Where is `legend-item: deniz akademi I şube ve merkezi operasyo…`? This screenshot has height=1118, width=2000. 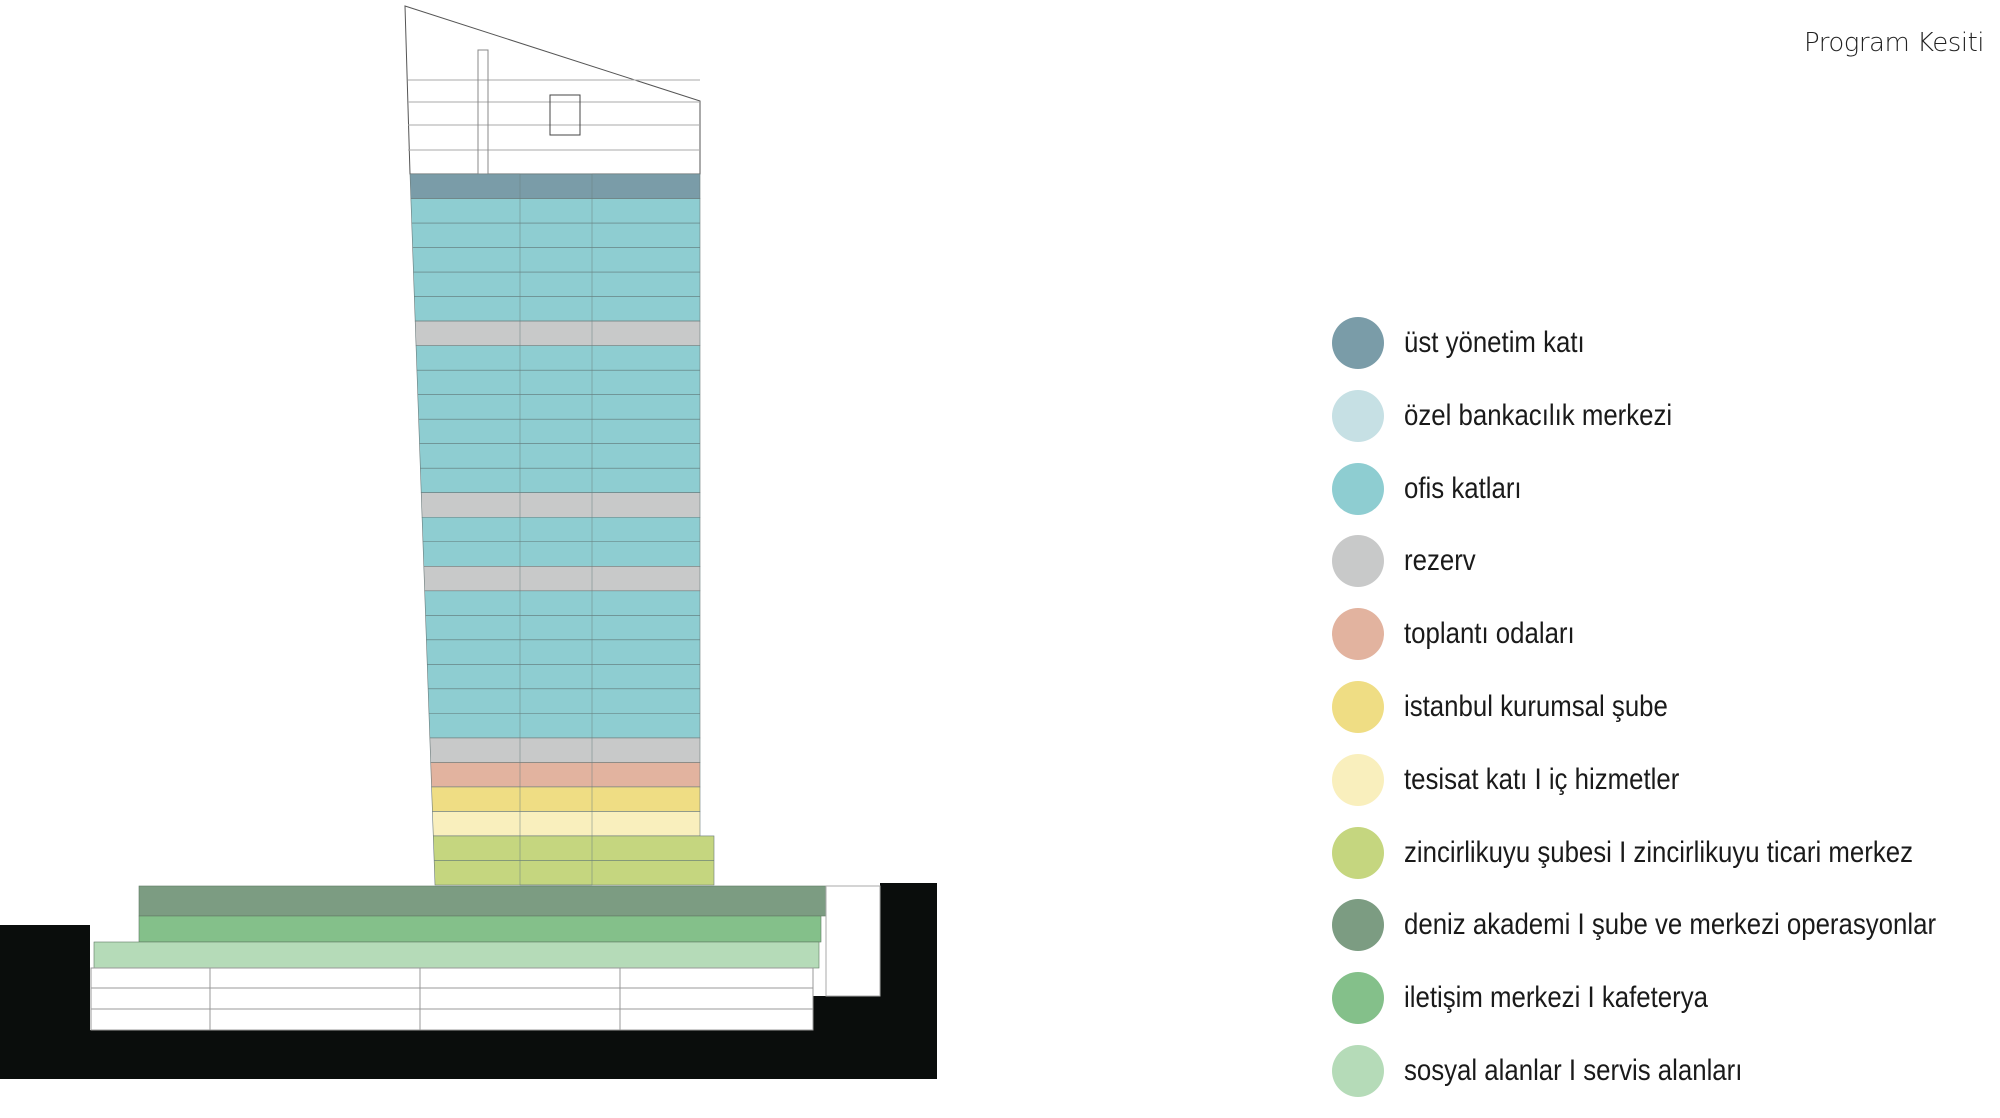
legend-item: deniz akademi I şube ve merkezi operasyo… is located at coordinates (1666, 925).